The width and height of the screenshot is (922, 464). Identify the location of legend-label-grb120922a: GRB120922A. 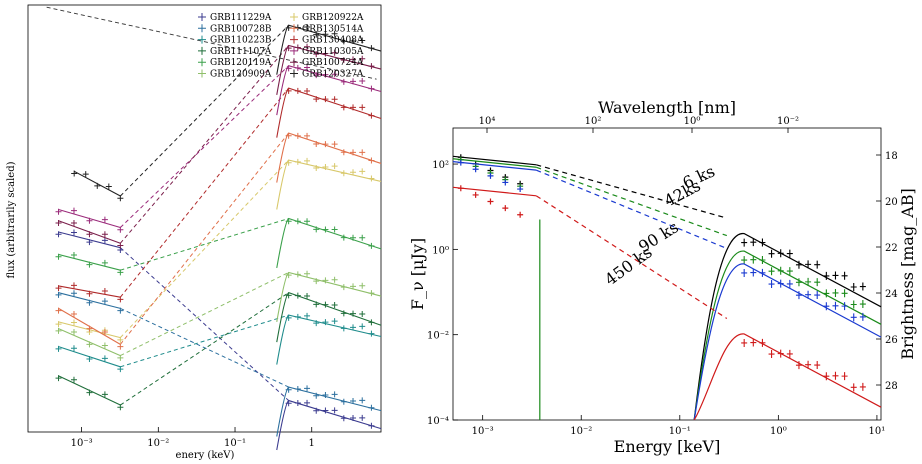
(333, 18).